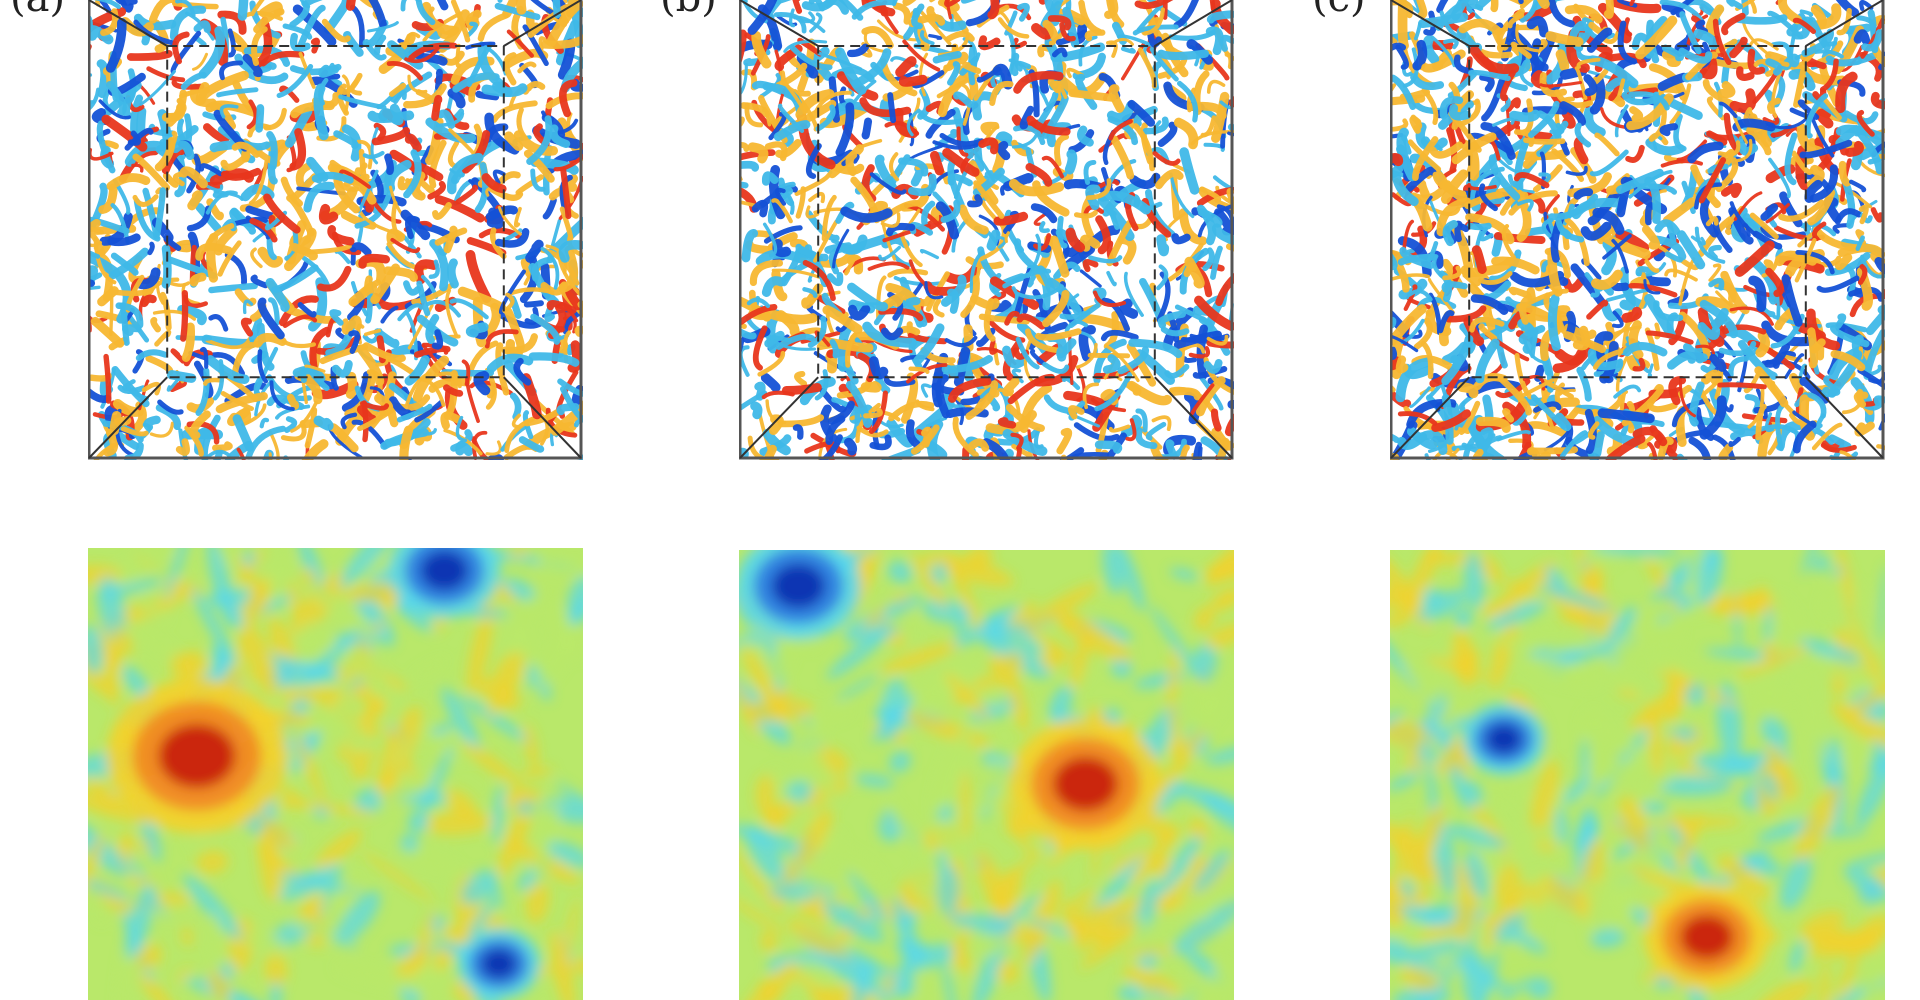 This screenshot has height=1000, width=1920. I want to click on panel-label-b: (b), so click(688, 9).